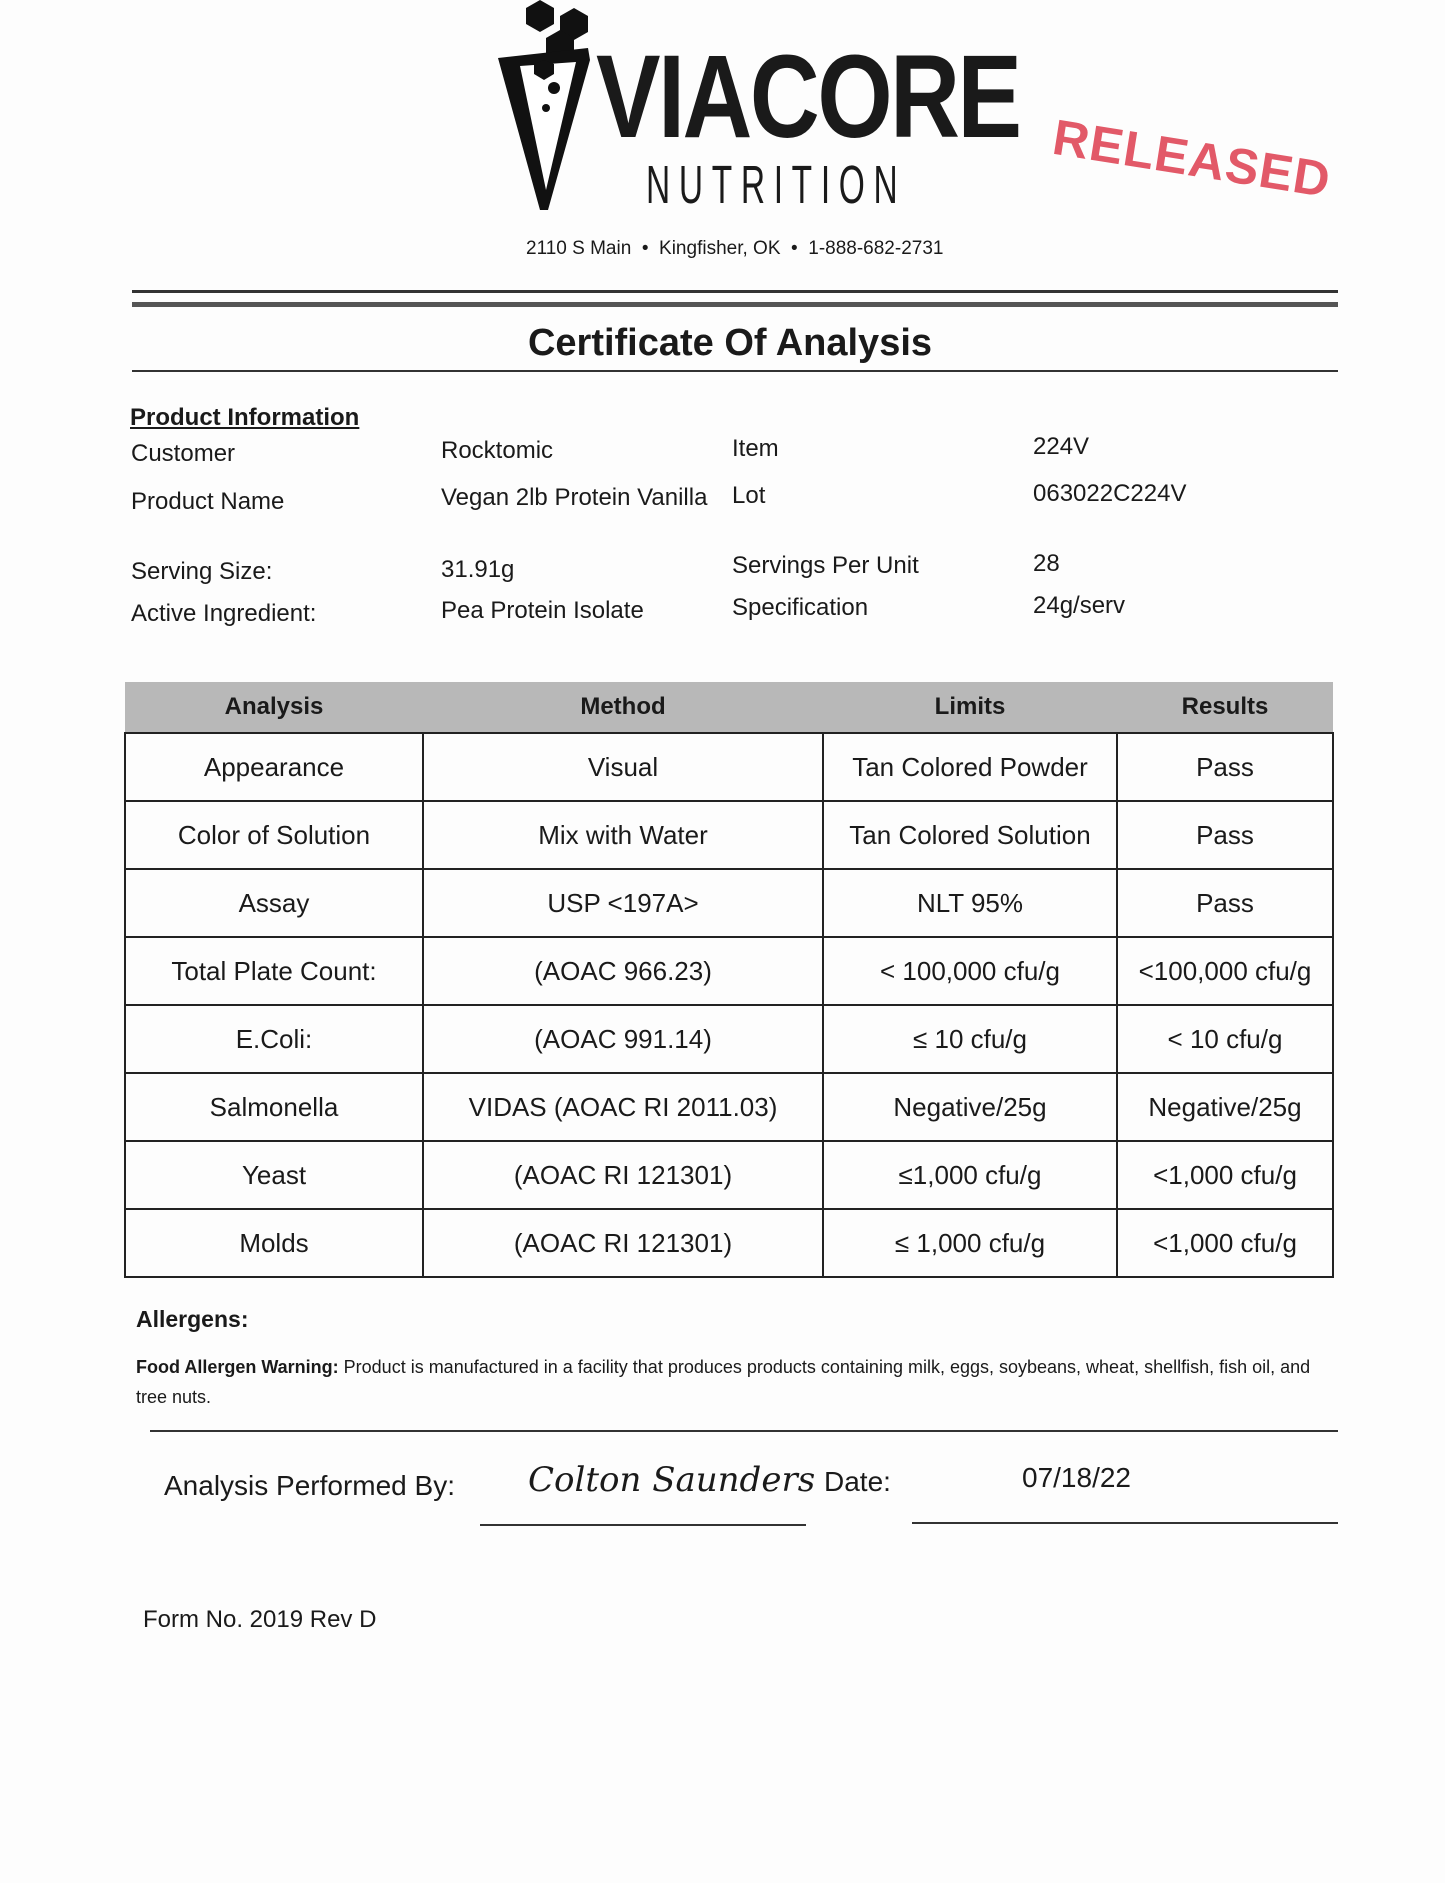 This screenshot has width=1445, height=1883. What do you see at coordinates (274, 1039) in the screenshot?
I see `table-cell: E.Coli:` at bounding box center [274, 1039].